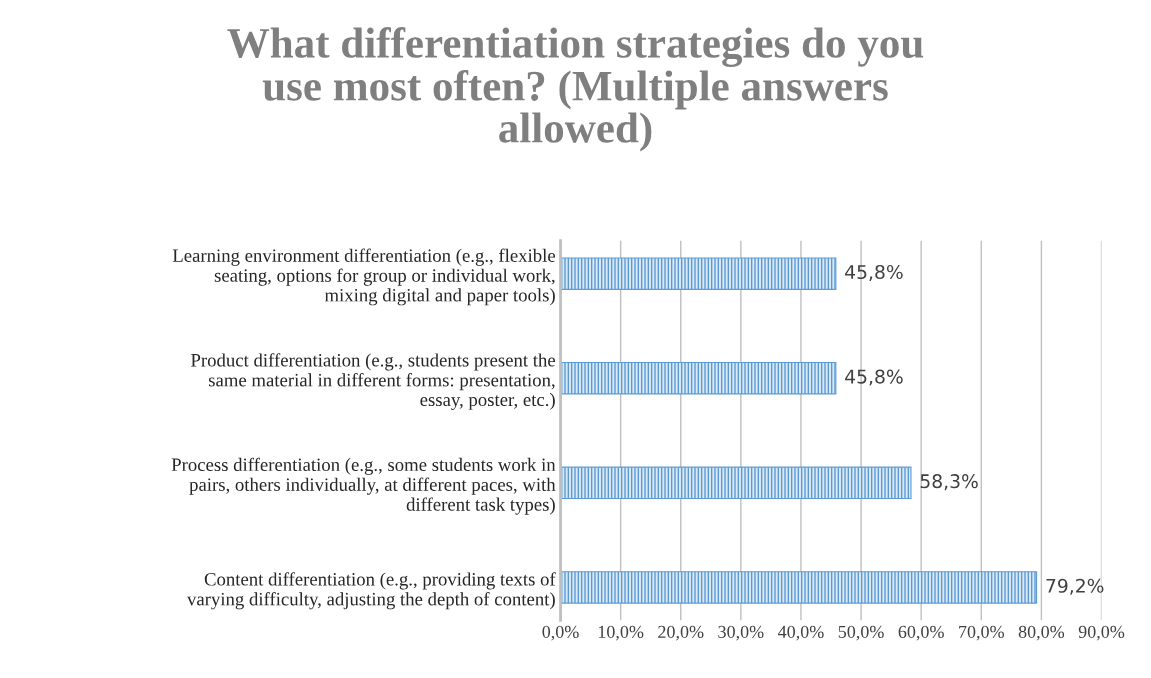  Describe the element at coordinates (363, 486) in the screenshot. I see `y-tick-label: Process differentiation (e.g., some students work in pairs, others individually, at different paces, with different task types)` at that location.